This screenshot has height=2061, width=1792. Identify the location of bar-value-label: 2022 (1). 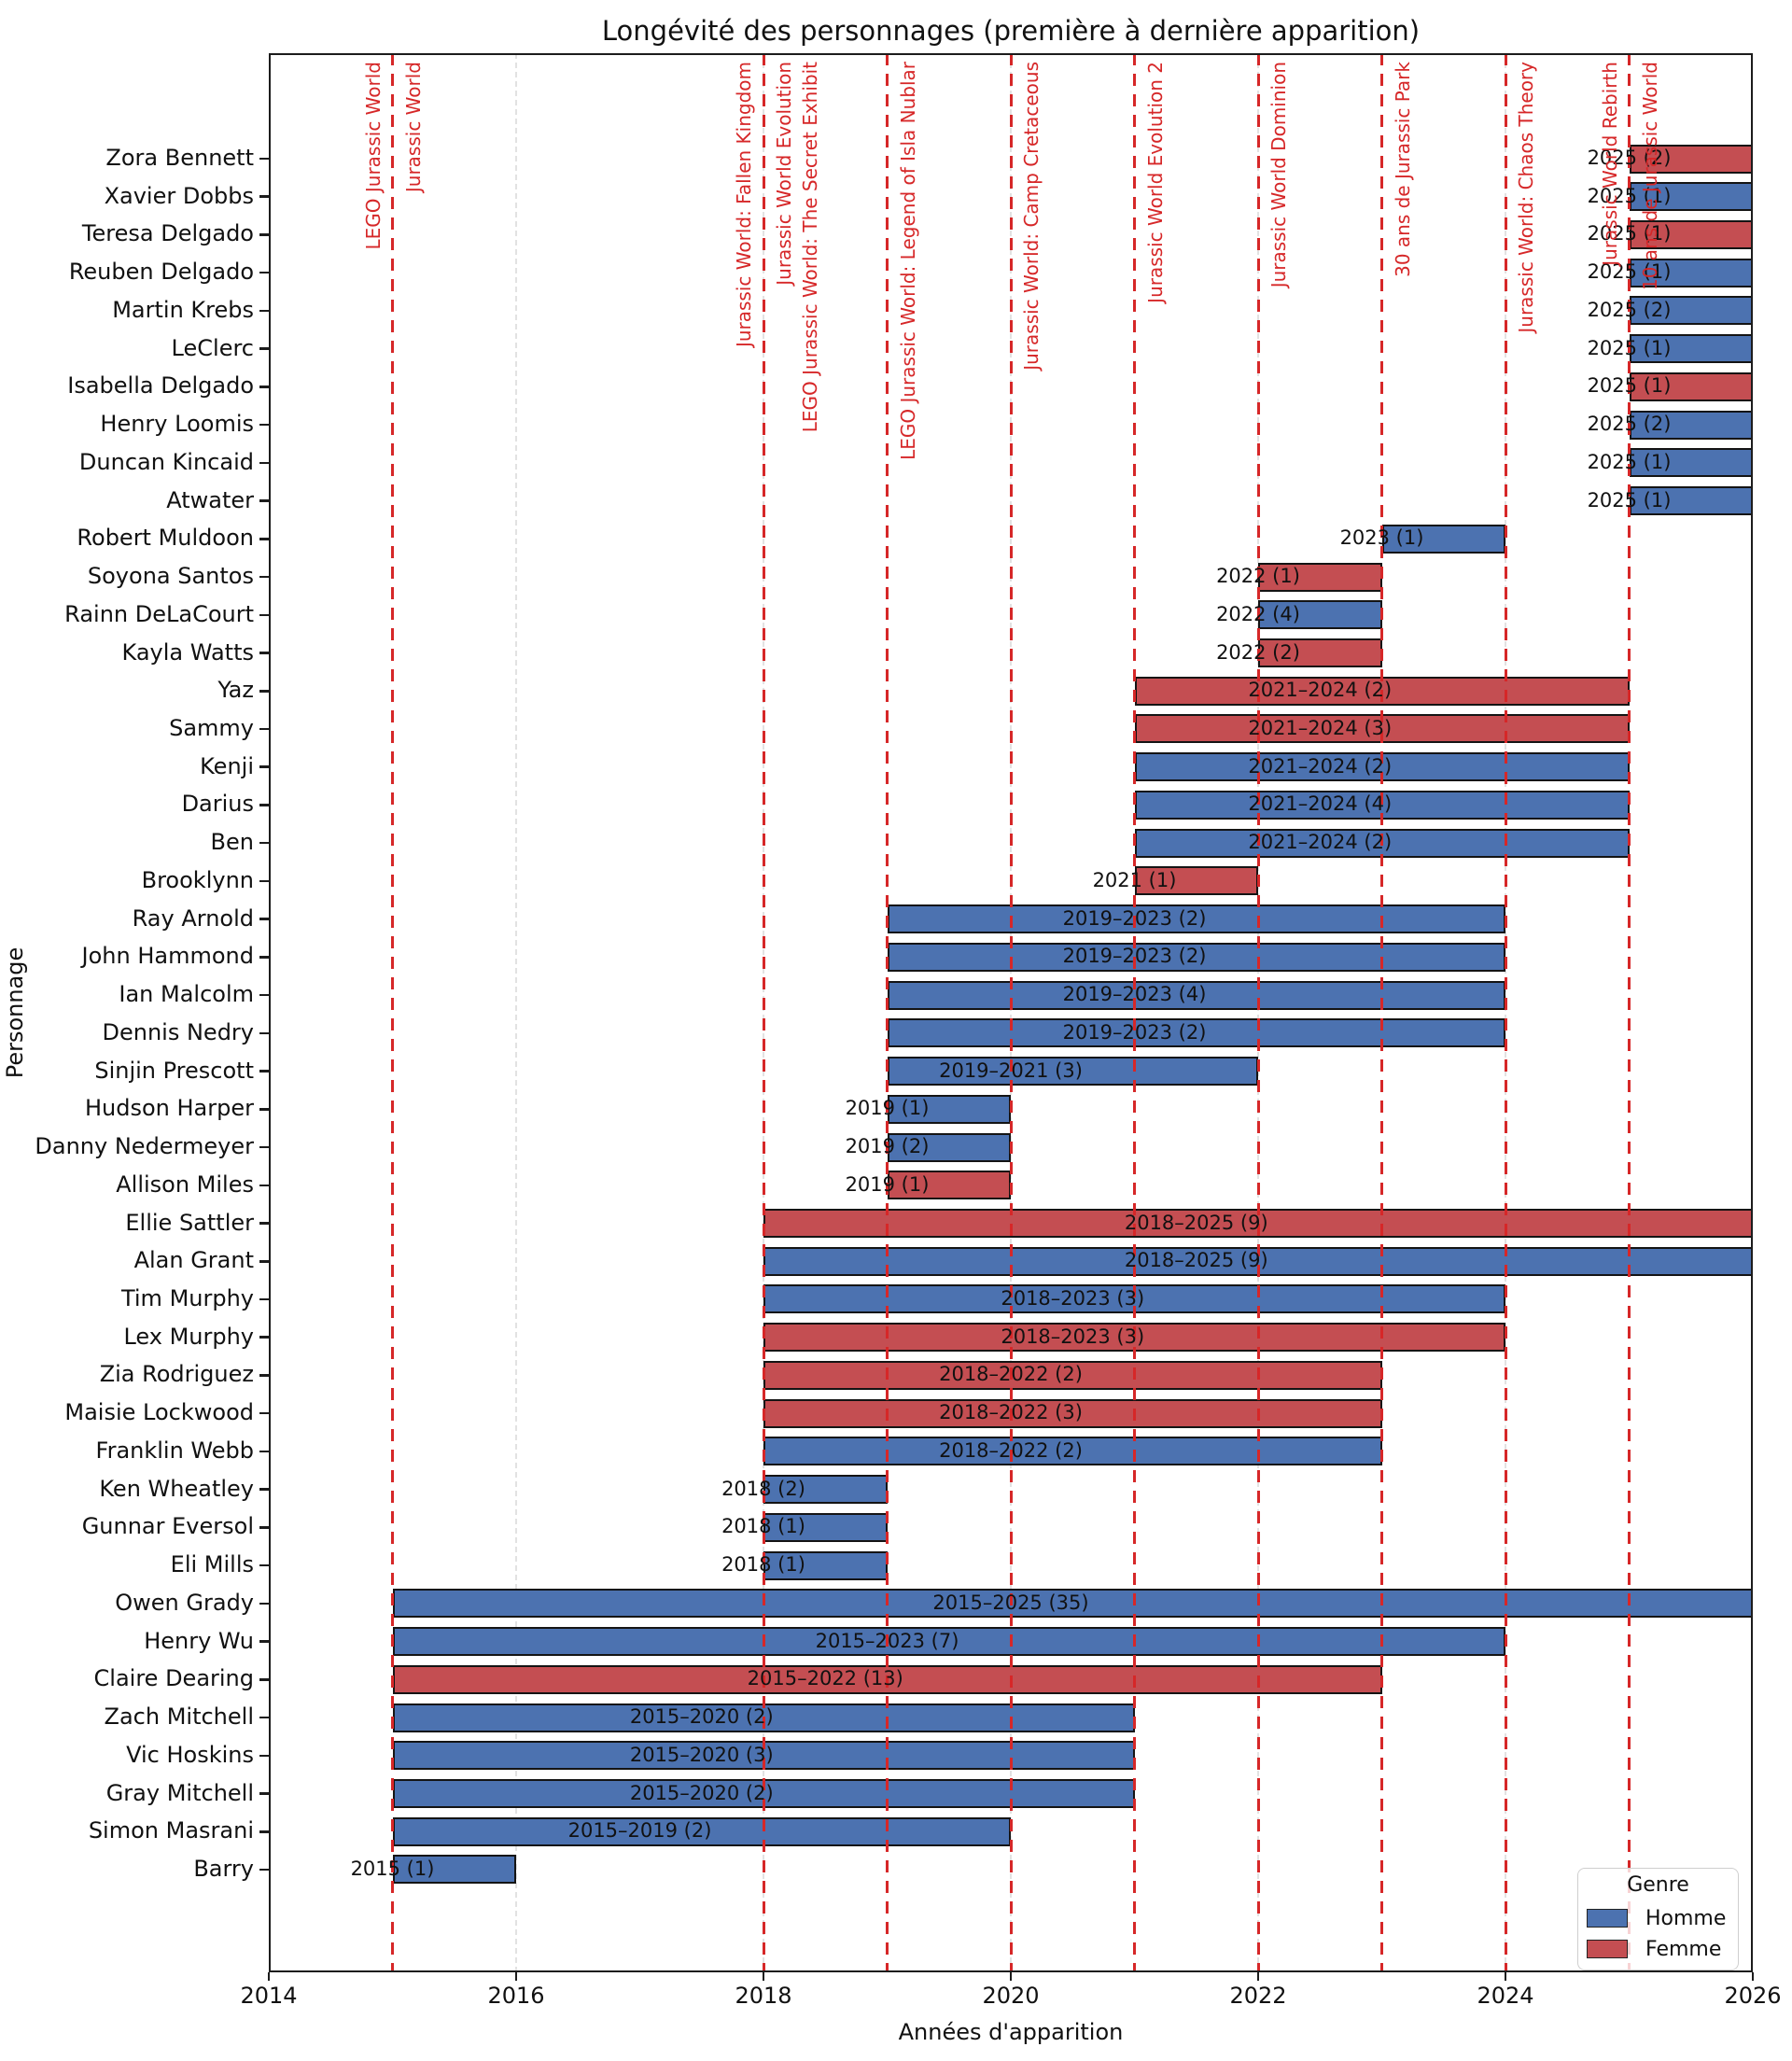
(1258, 576).